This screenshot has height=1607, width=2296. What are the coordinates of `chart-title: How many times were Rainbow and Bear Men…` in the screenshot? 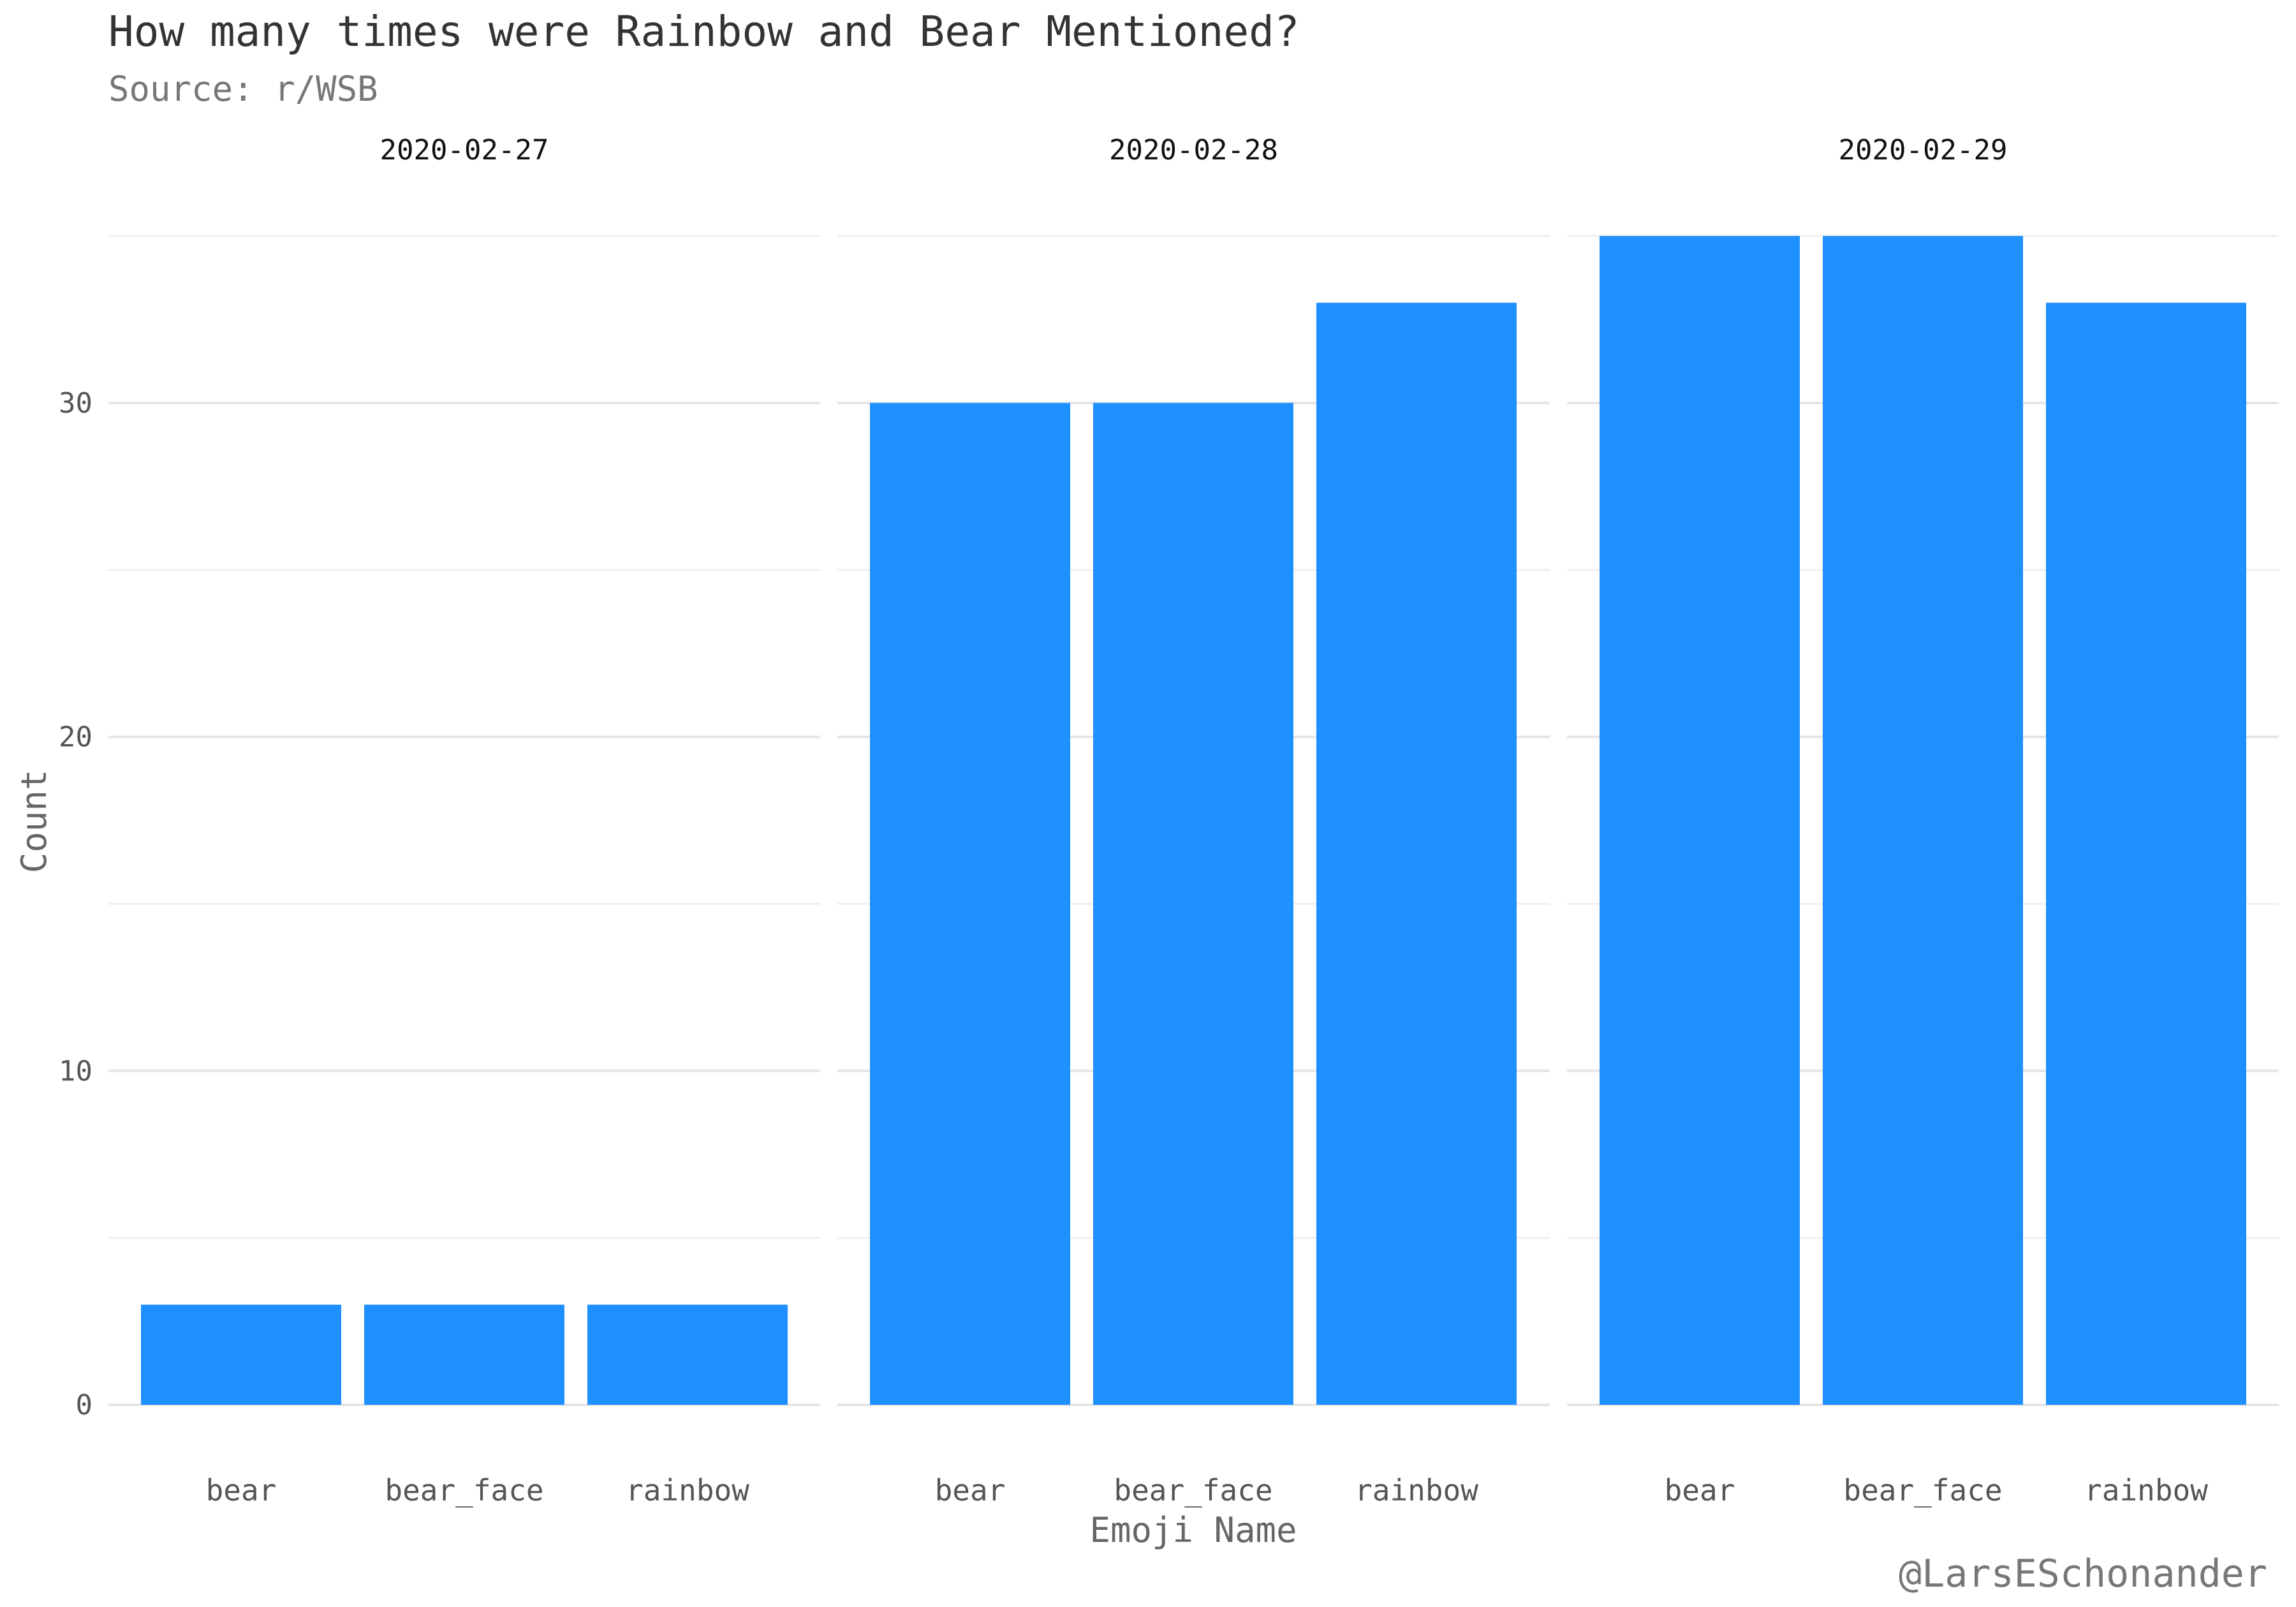 It's located at (704, 31).